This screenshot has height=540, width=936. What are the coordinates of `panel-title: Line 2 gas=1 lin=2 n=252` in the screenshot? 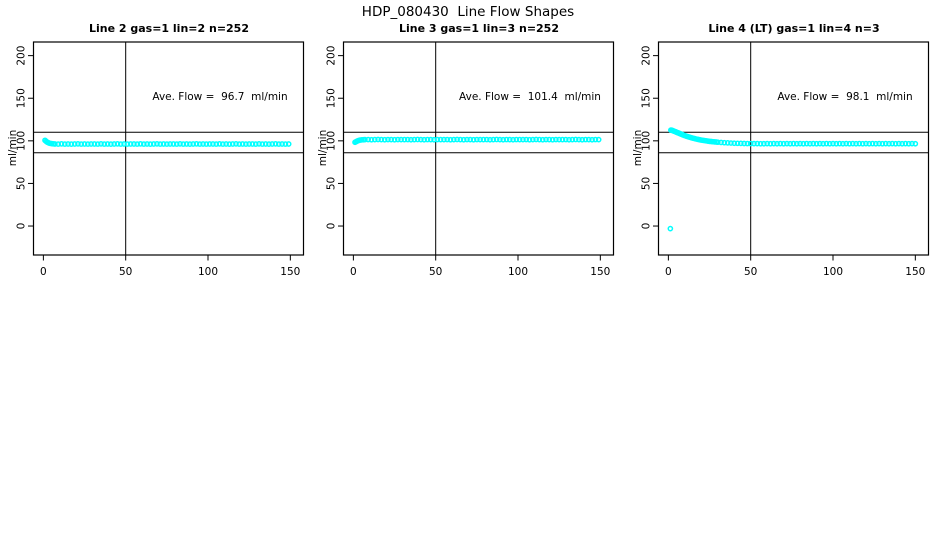 It's located at (168, 28).